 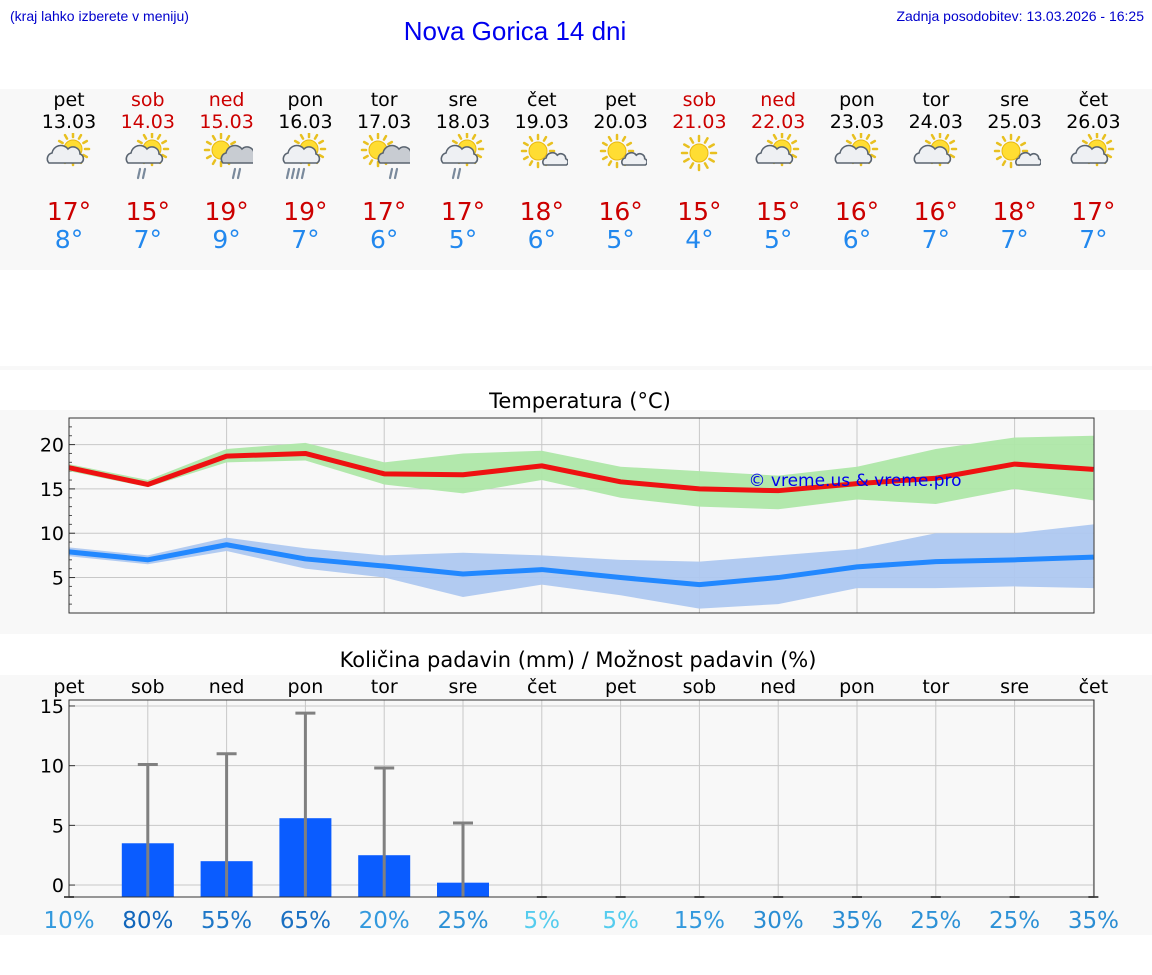 I want to click on precipitation-probability: 10%, so click(x=68, y=921).